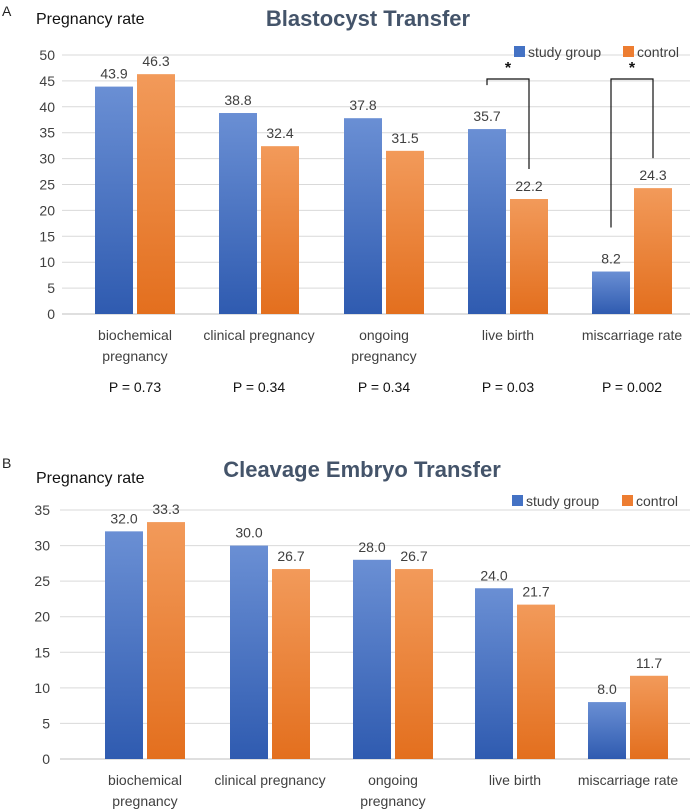 Image resolution: width=691 pixels, height=809 pixels. Describe the element at coordinates (155, 61) in the screenshot. I see `data-label: 46.3` at that location.